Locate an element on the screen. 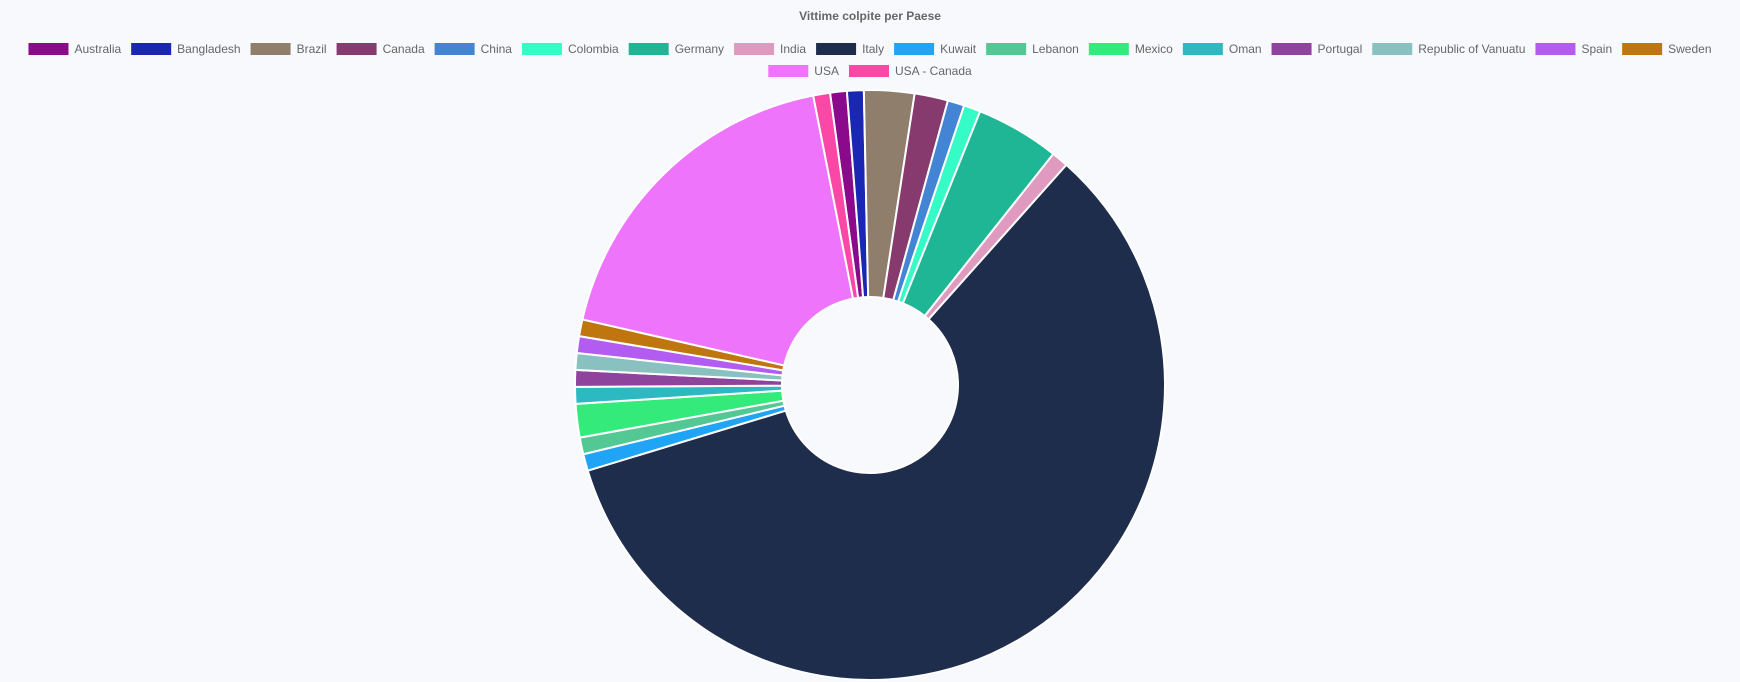  legend-item-australia: Australia is located at coordinates (74, 49).